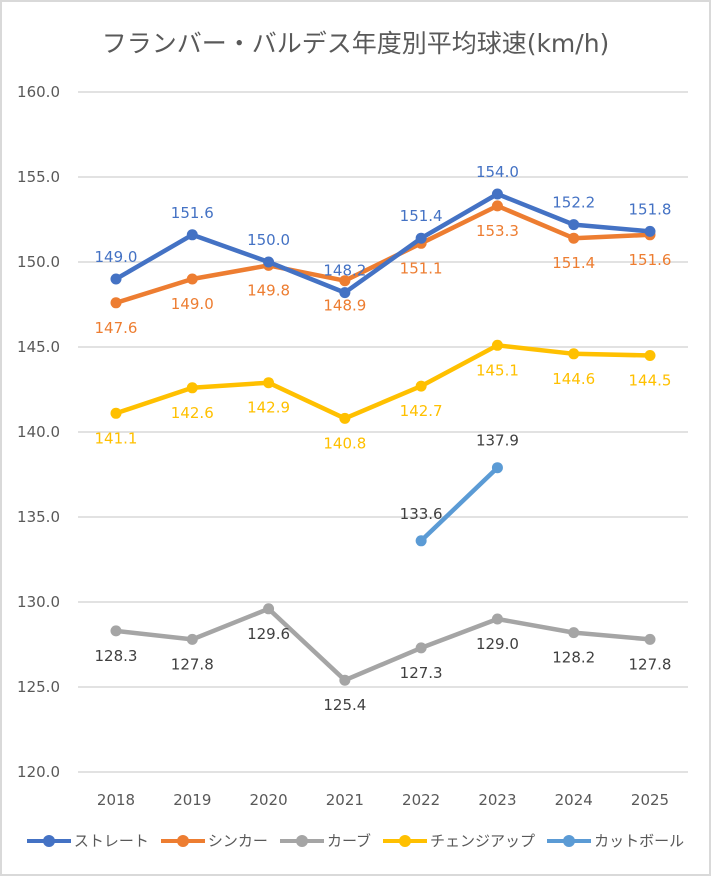 Image resolution: width=711 pixels, height=876 pixels. Describe the element at coordinates (639, 841) in the screenshot. I see `legend-label: カットボール` at that location.